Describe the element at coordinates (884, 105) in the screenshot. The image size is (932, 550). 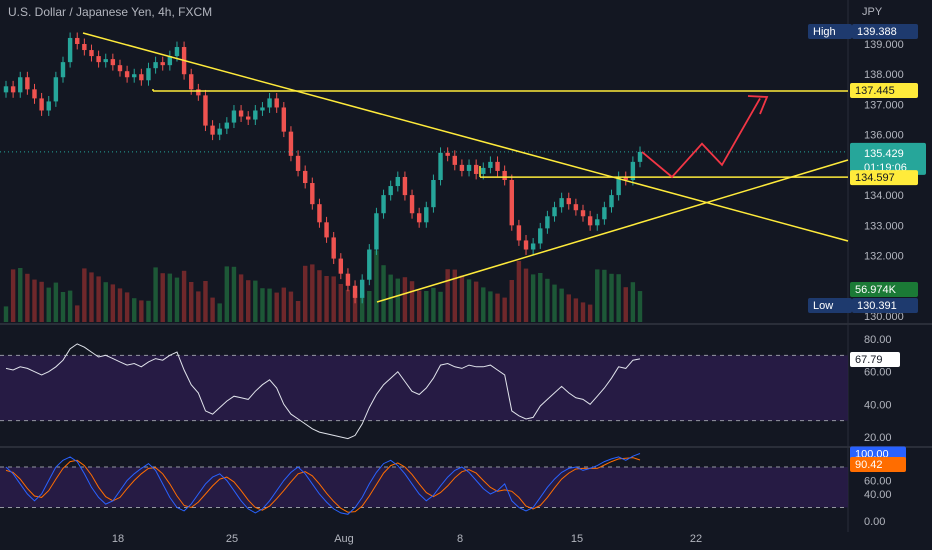
I see `price-tick-label: 137.000` at that location.